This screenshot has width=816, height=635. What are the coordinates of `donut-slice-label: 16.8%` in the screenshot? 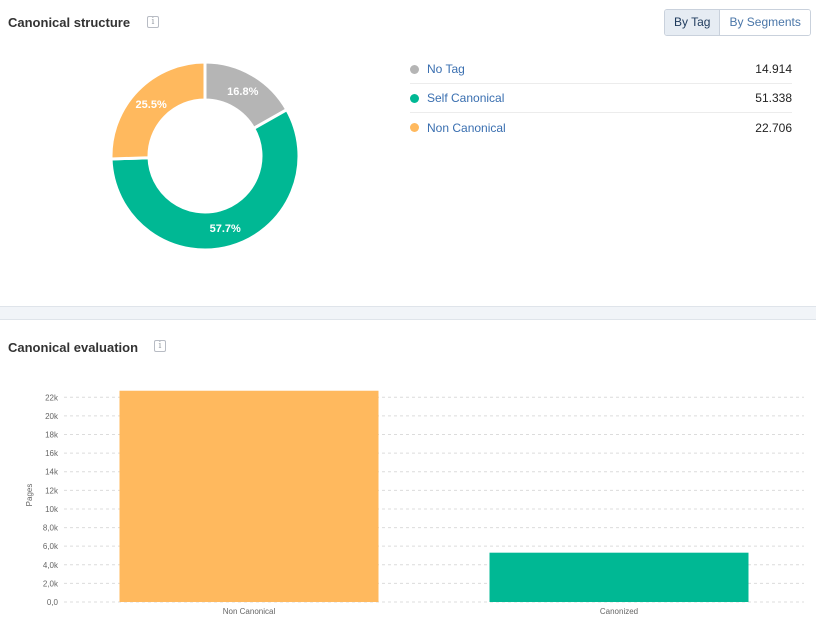 It's located at (242, 92).